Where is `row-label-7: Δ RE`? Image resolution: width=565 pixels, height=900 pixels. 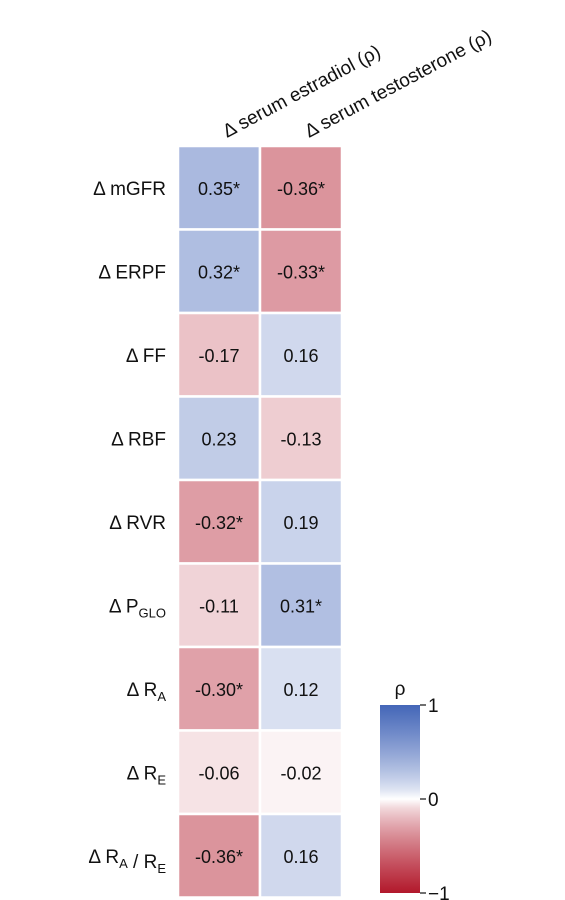
row-label-7: Δ RE is located at coordinates (147, 775).